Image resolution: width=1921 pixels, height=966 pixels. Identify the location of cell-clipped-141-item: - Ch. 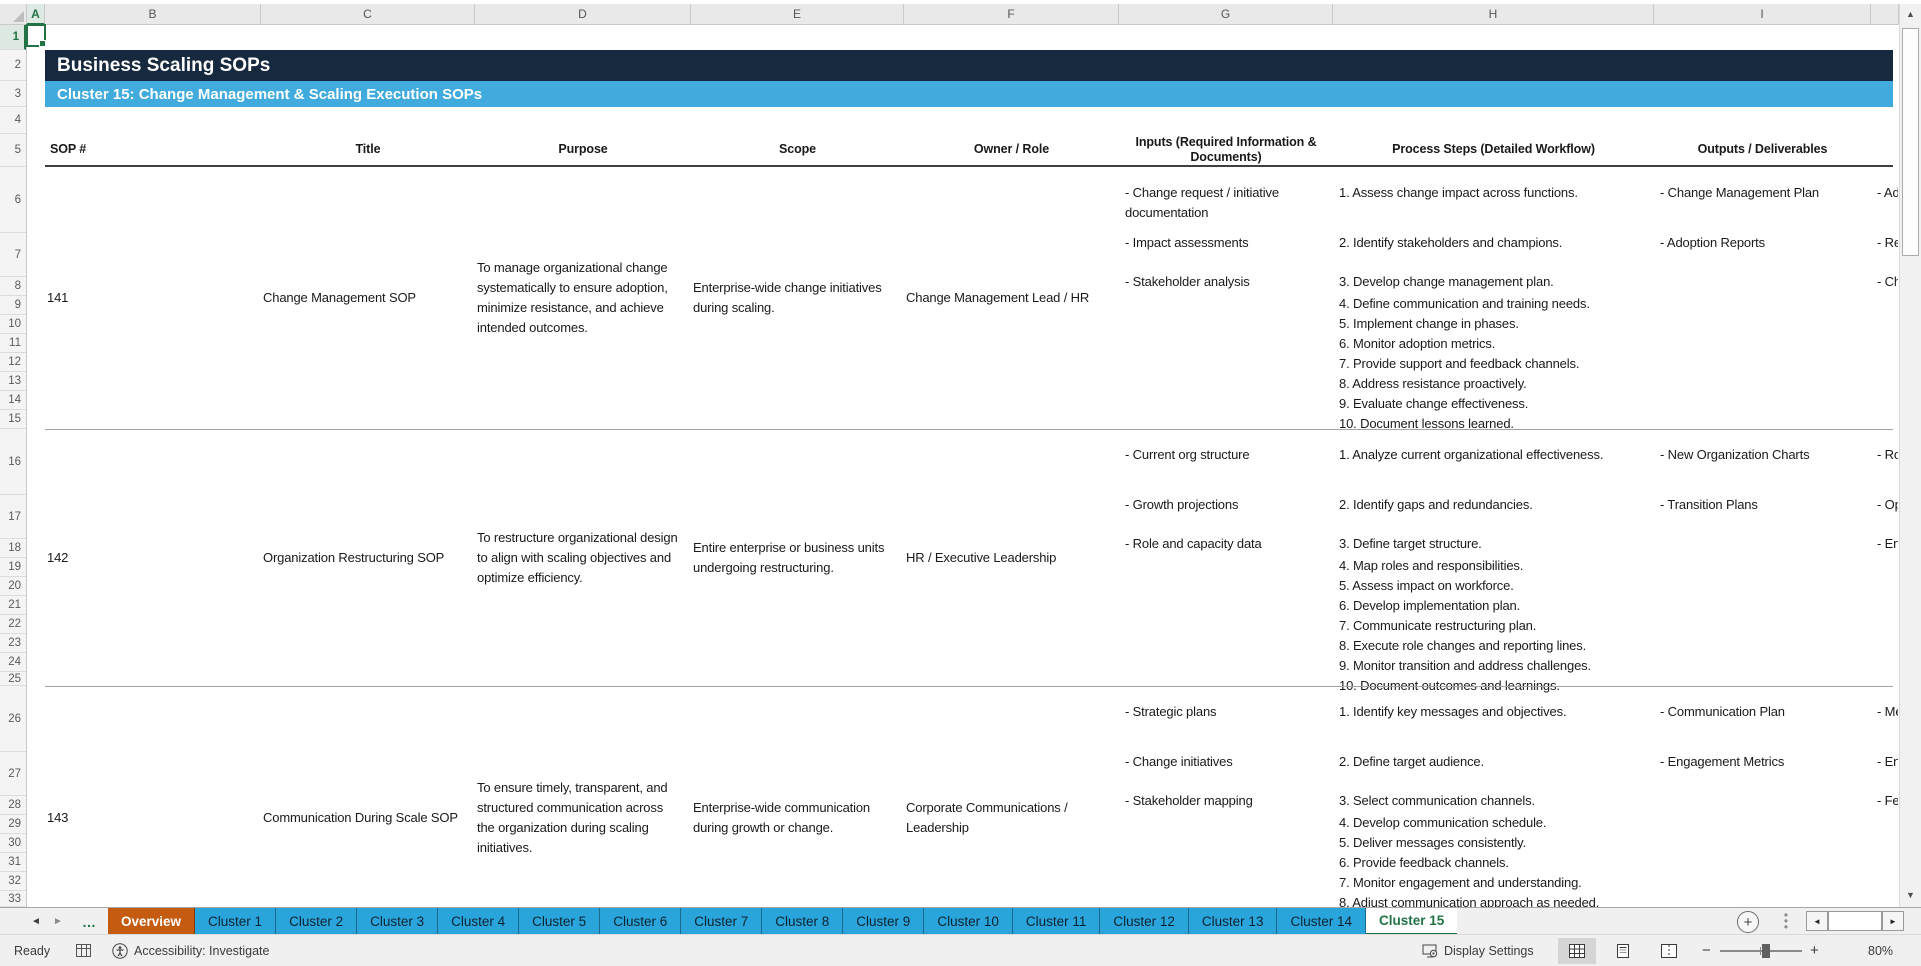
(1887, 281).